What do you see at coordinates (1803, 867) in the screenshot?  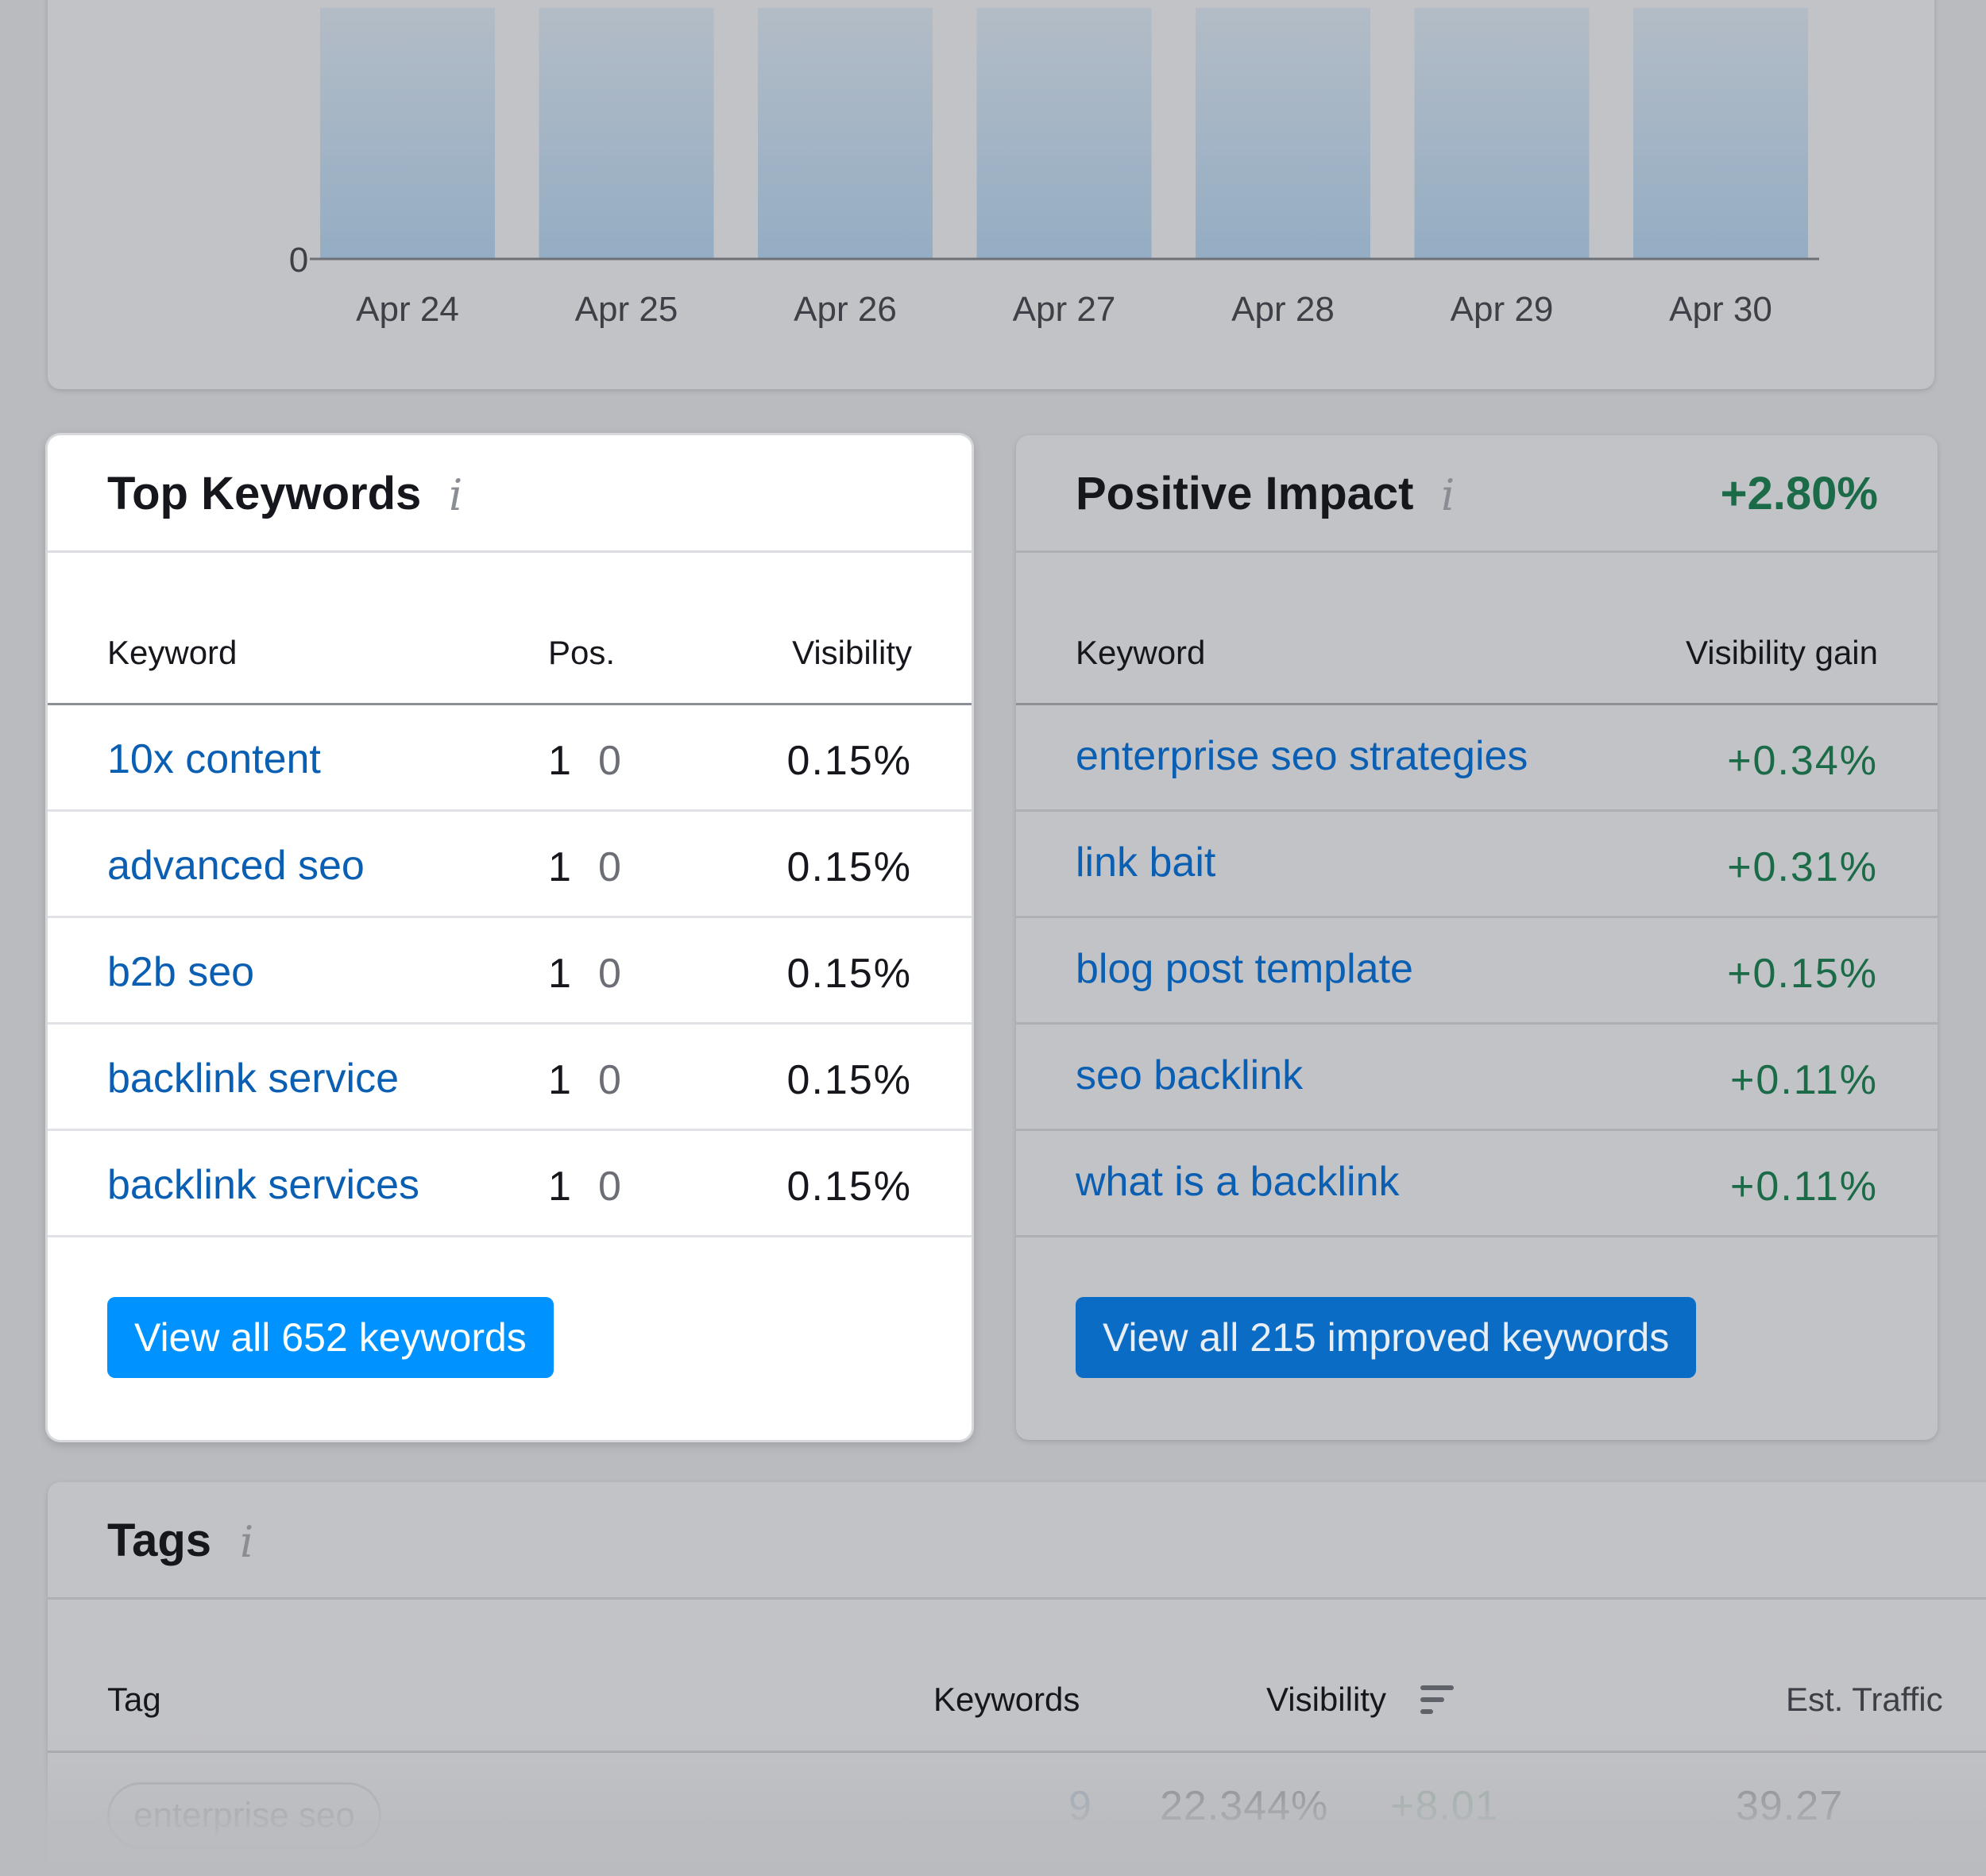 I see `visibility-gain-value: +0.31%` at bounding box center [1803, 867].